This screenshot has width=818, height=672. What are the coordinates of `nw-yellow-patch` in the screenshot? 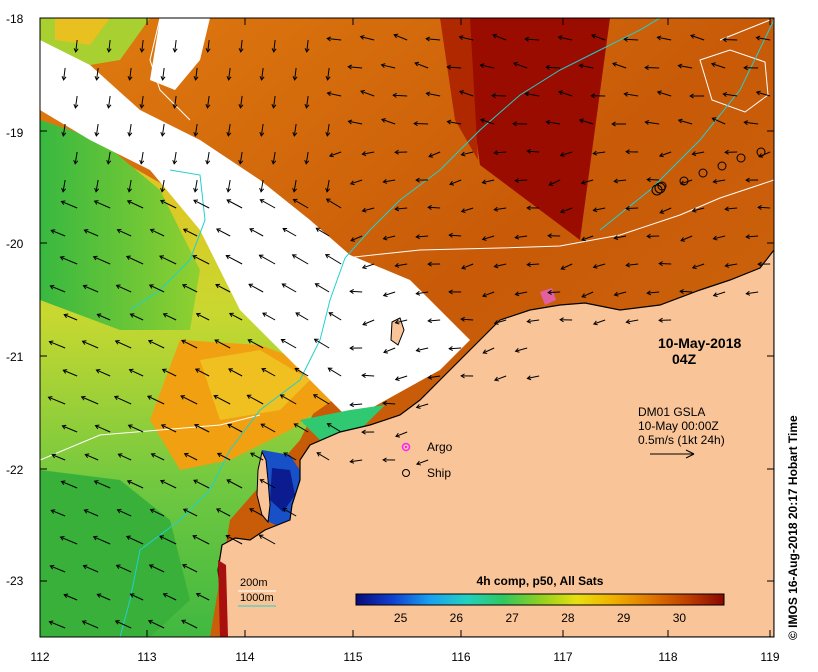 It's located at (82, 31).